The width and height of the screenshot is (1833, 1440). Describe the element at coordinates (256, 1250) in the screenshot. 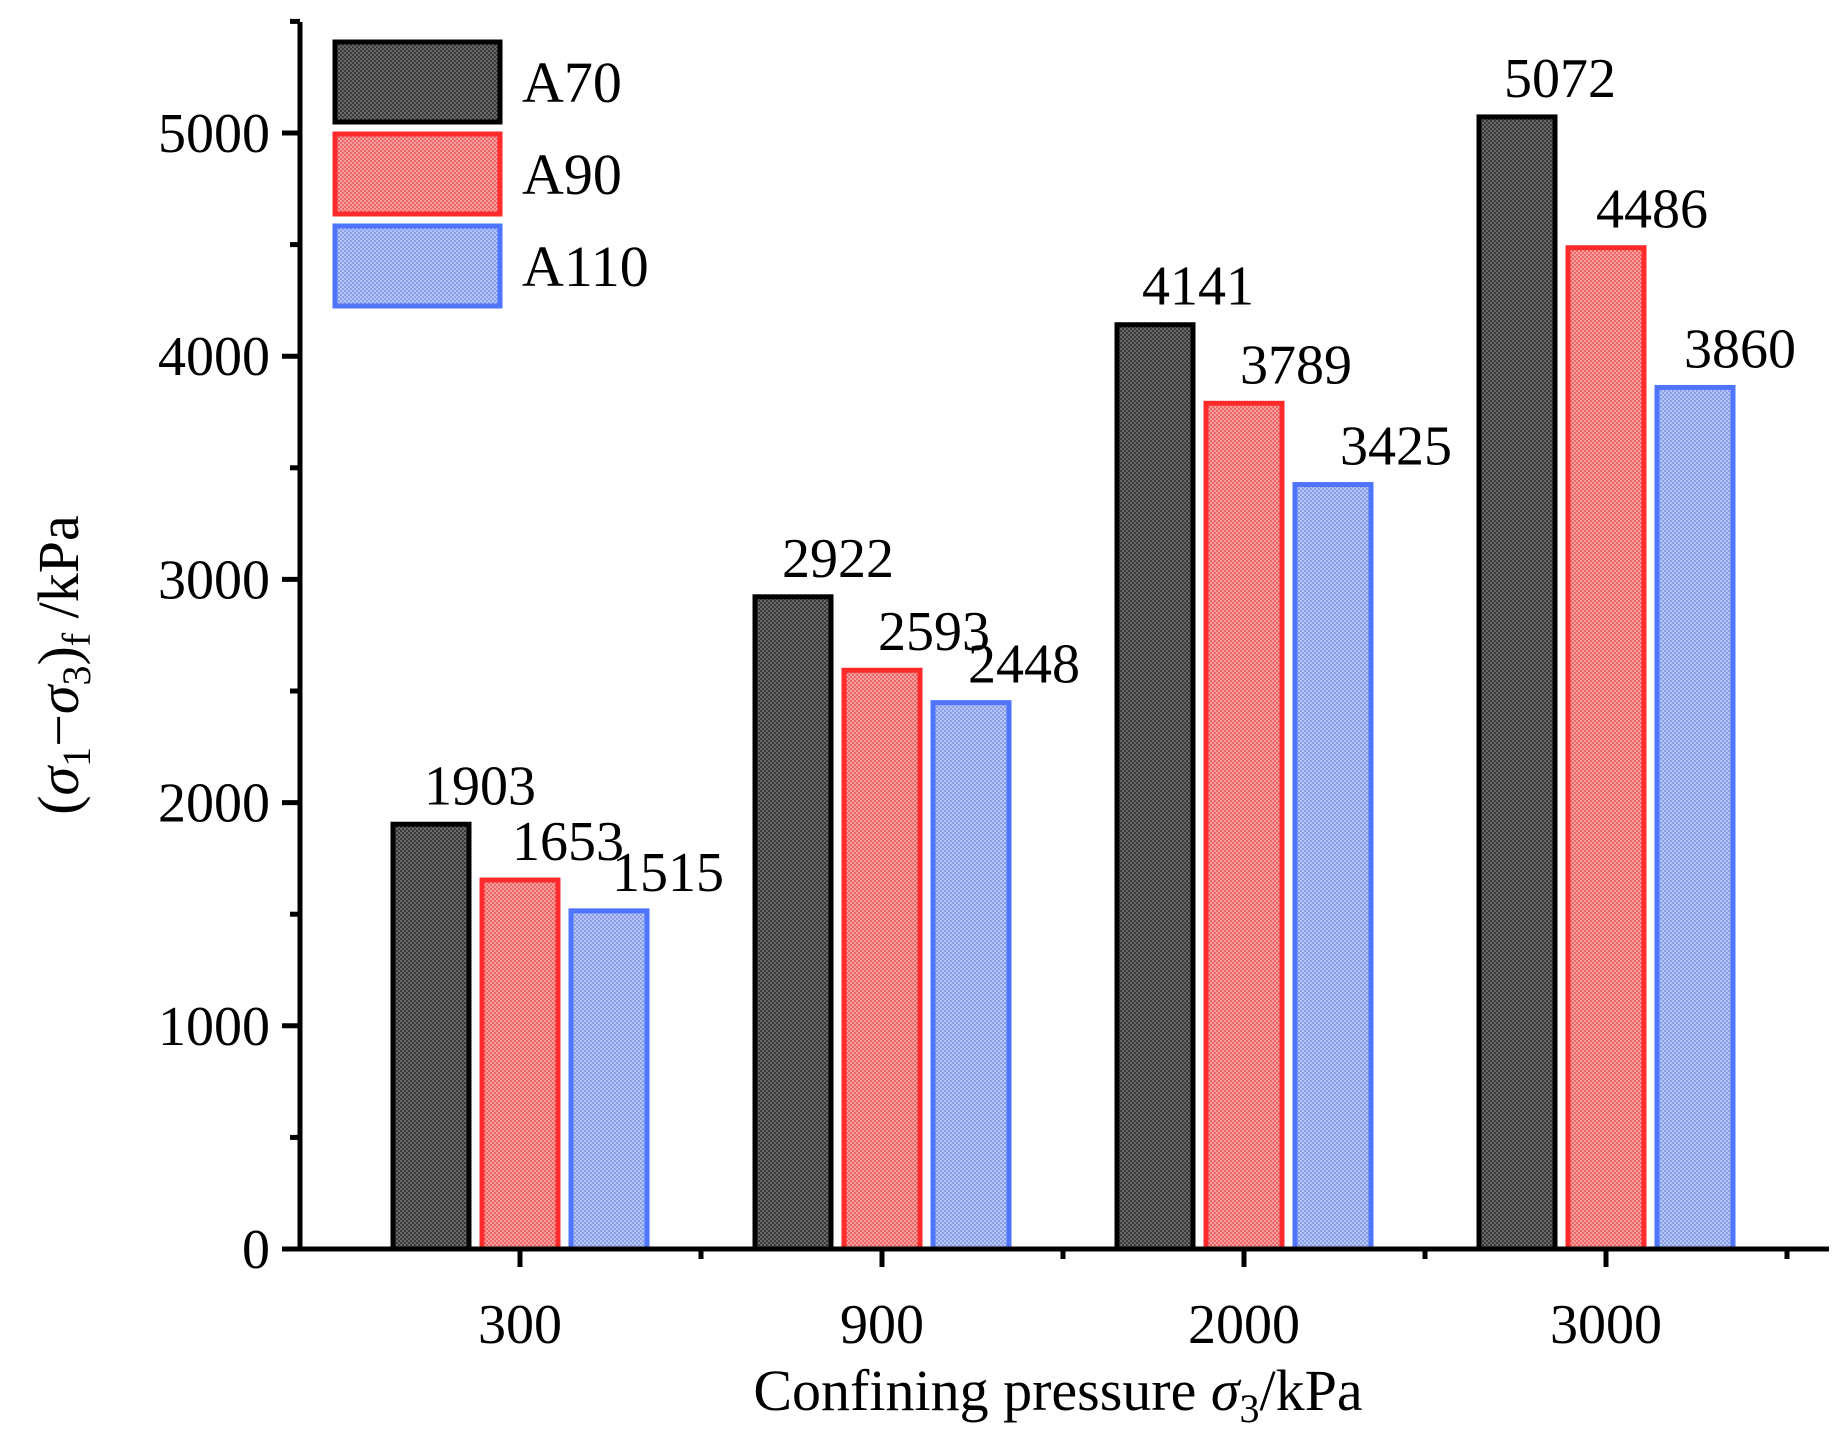

I see `y-tick-label: 0` at that location.